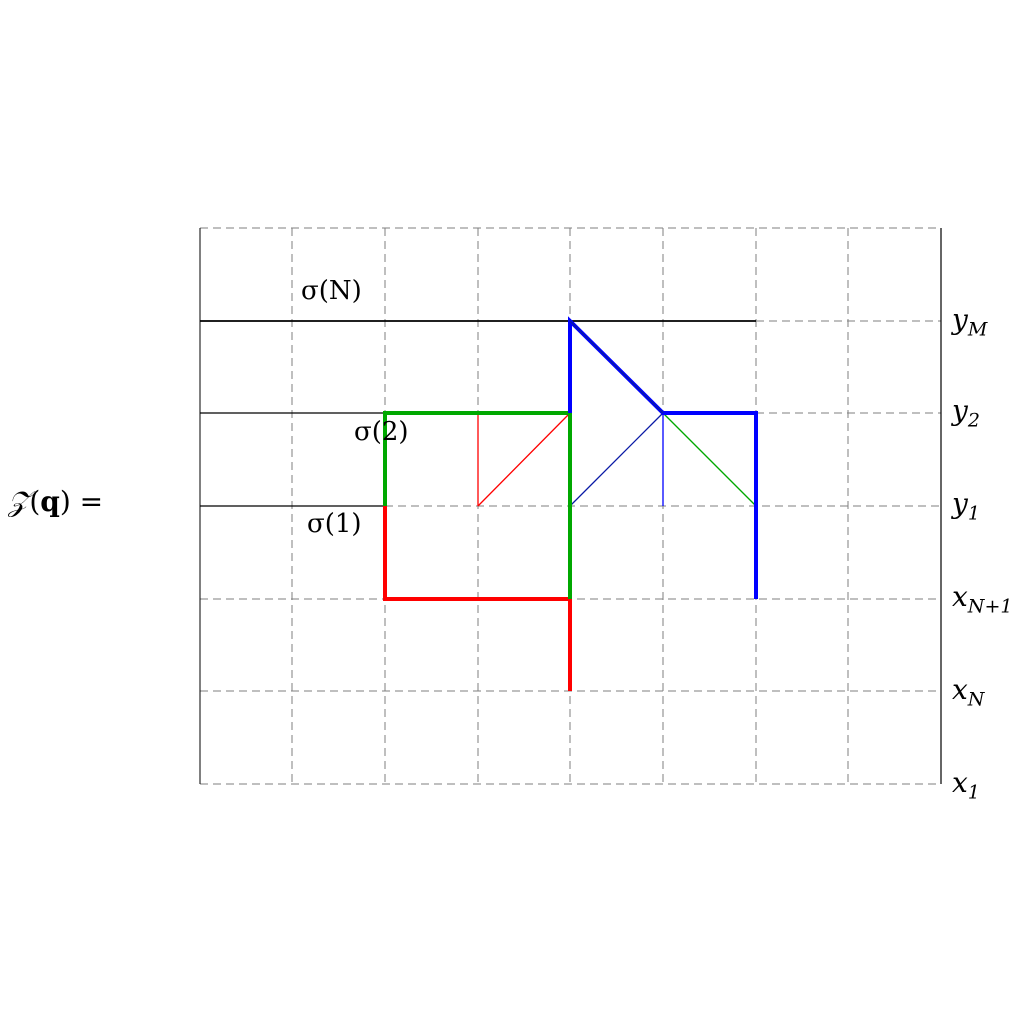  I want to click on row-label-y2: y2, so click(966, 413).